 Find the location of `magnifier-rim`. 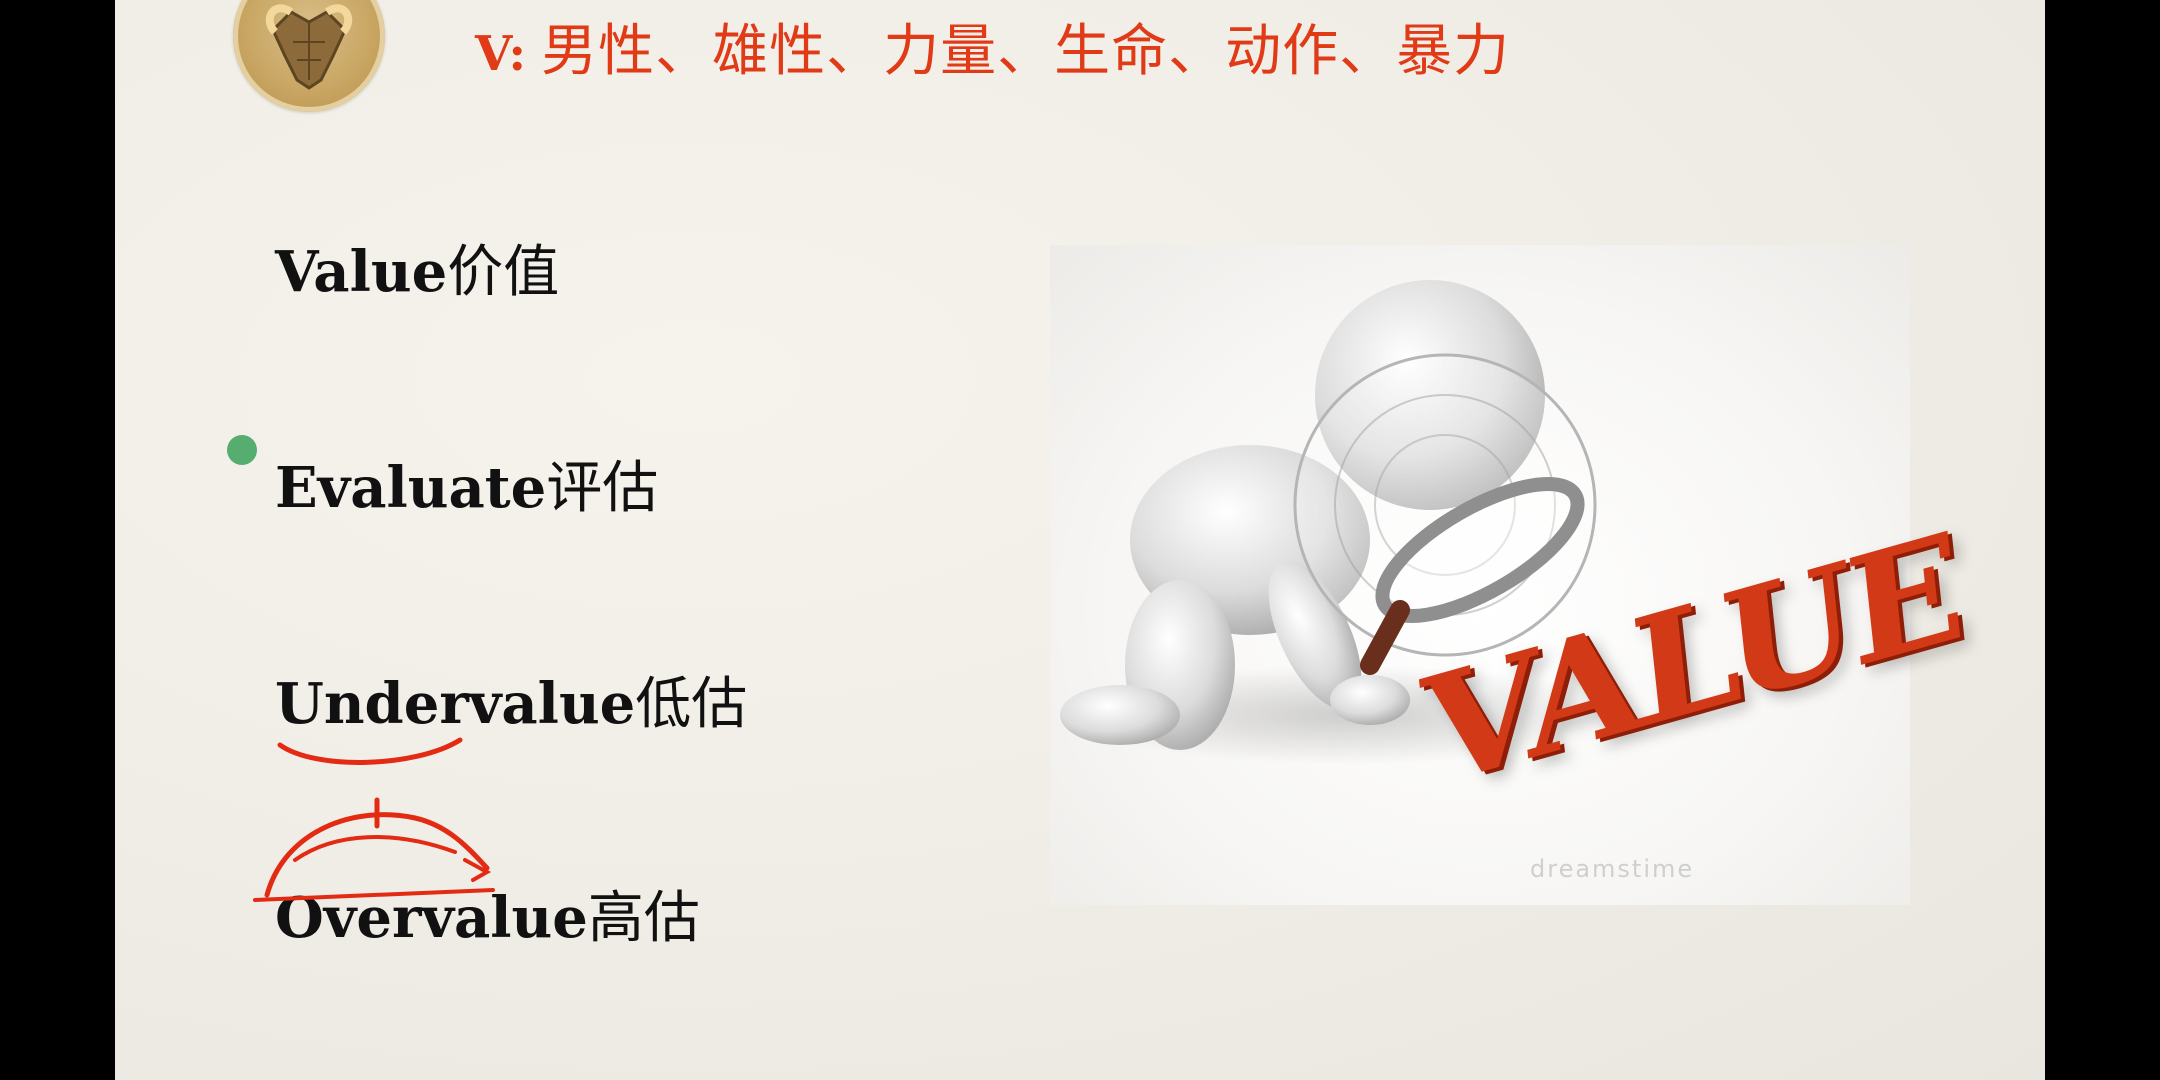

magnifier-rim is located at coordinates (1480, 550).